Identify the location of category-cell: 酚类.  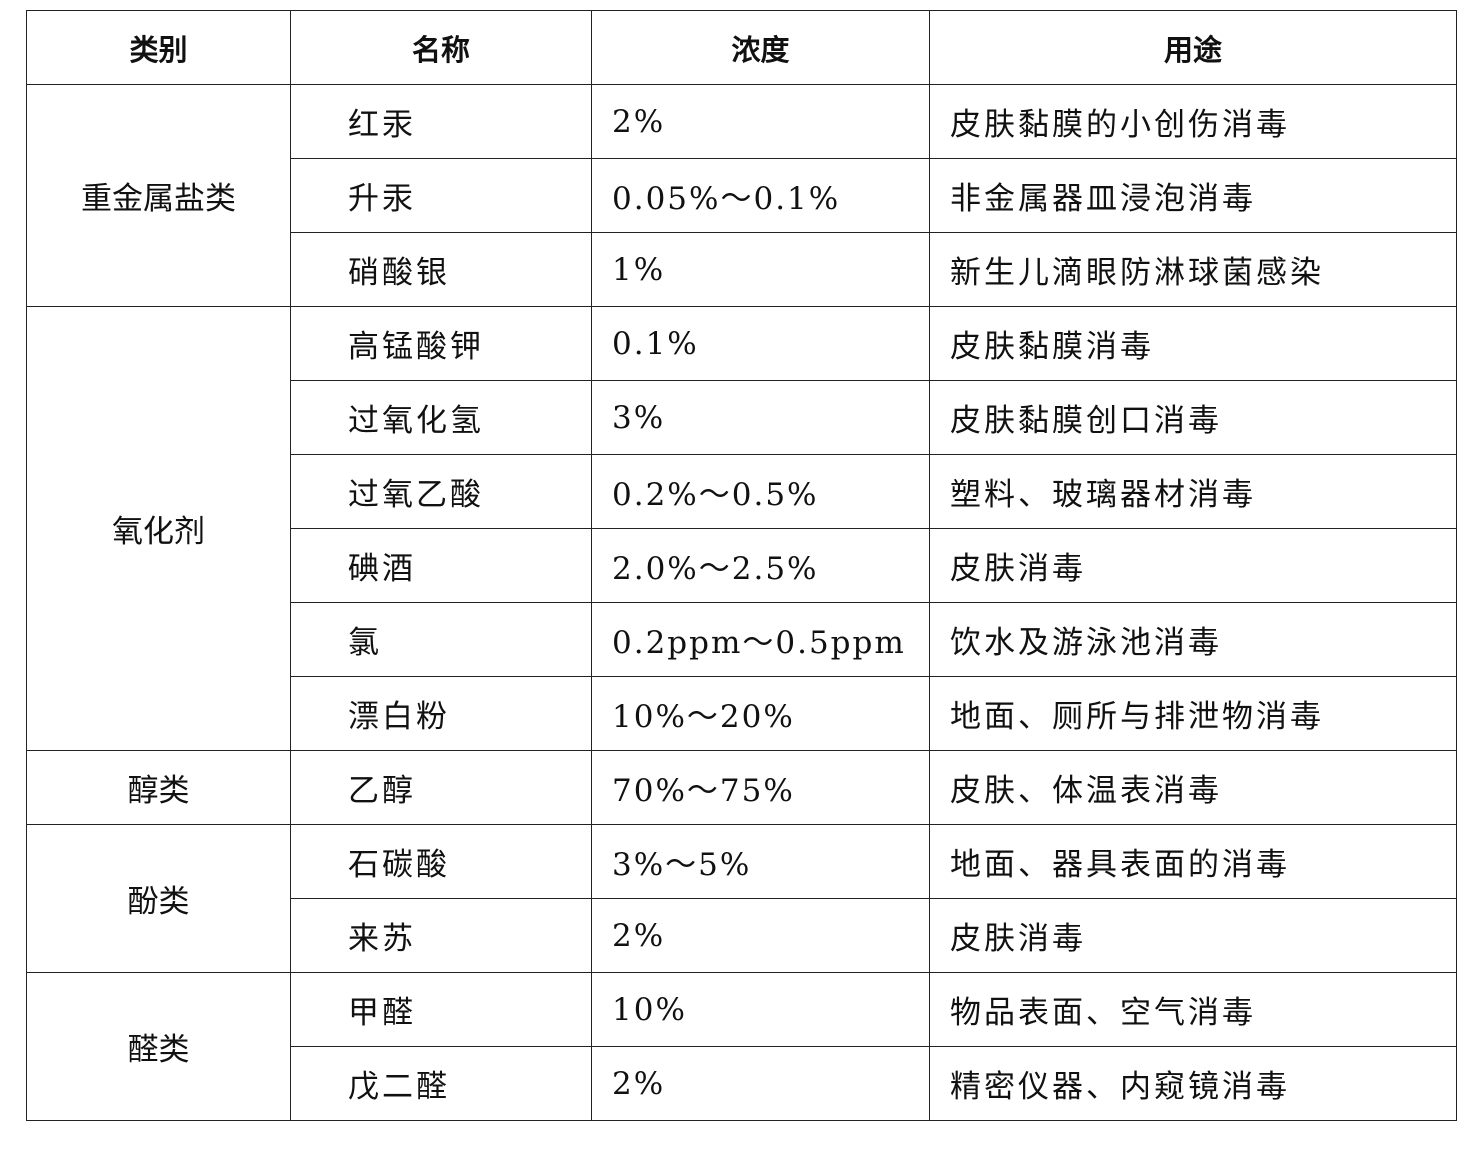
(158, 898).